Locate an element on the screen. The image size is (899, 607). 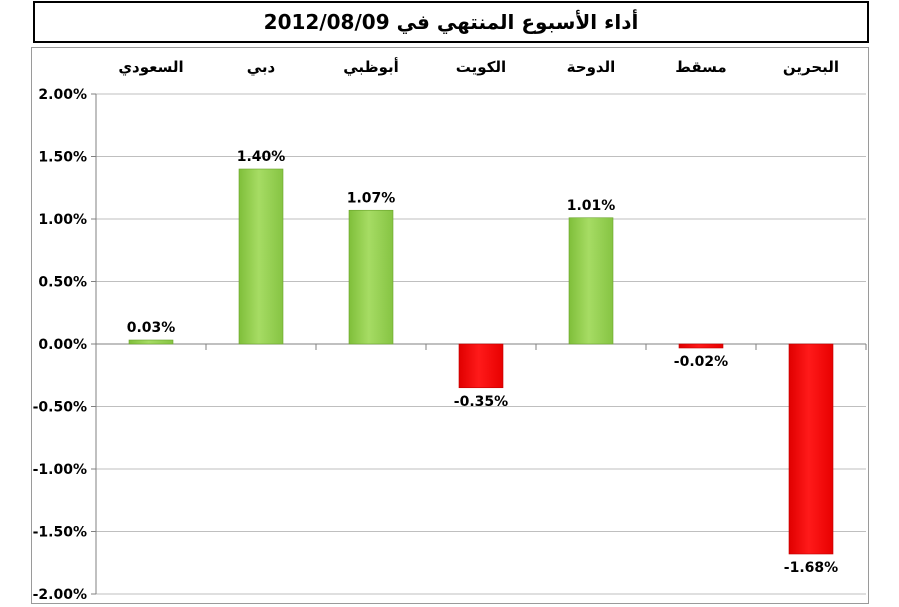
y-tick-label: -0.50% is located at coordinates (60, 408).